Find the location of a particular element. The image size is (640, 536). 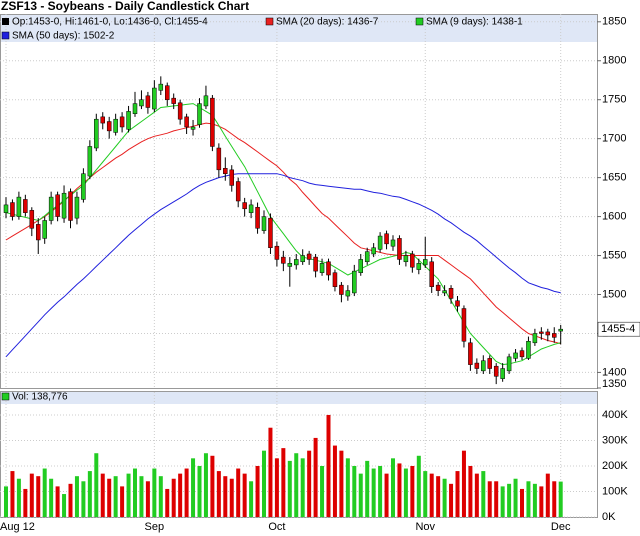

last-price-box is located at coordinates (618, 329).